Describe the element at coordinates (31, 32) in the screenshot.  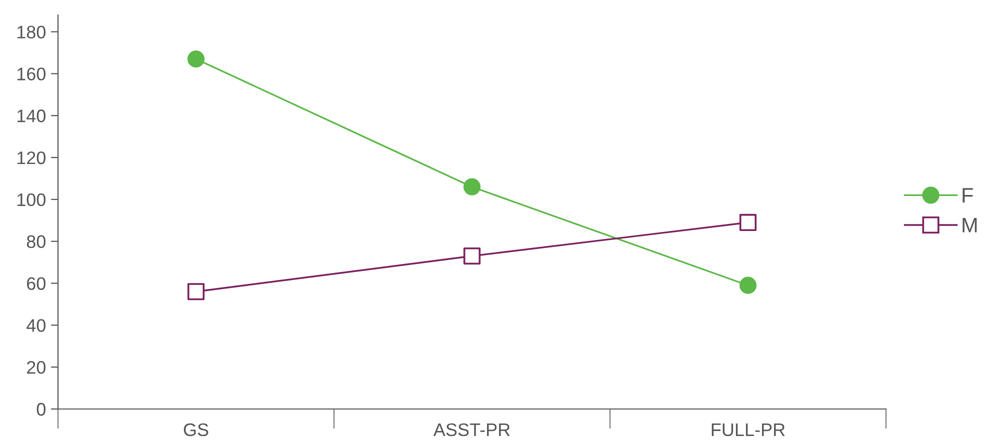
I see `y-tick-label: 180` at that location.